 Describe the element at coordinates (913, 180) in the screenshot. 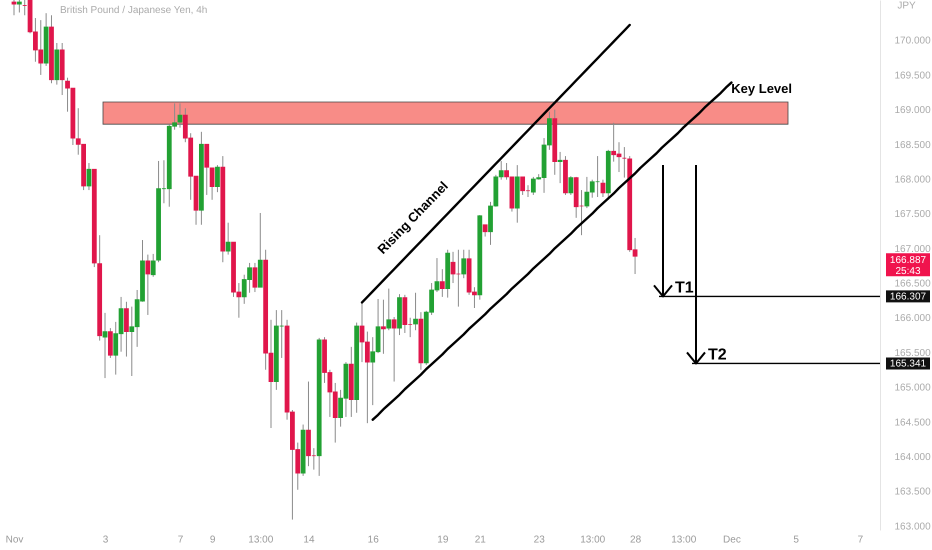

I see `y-tick-label: 168.000` at that location.